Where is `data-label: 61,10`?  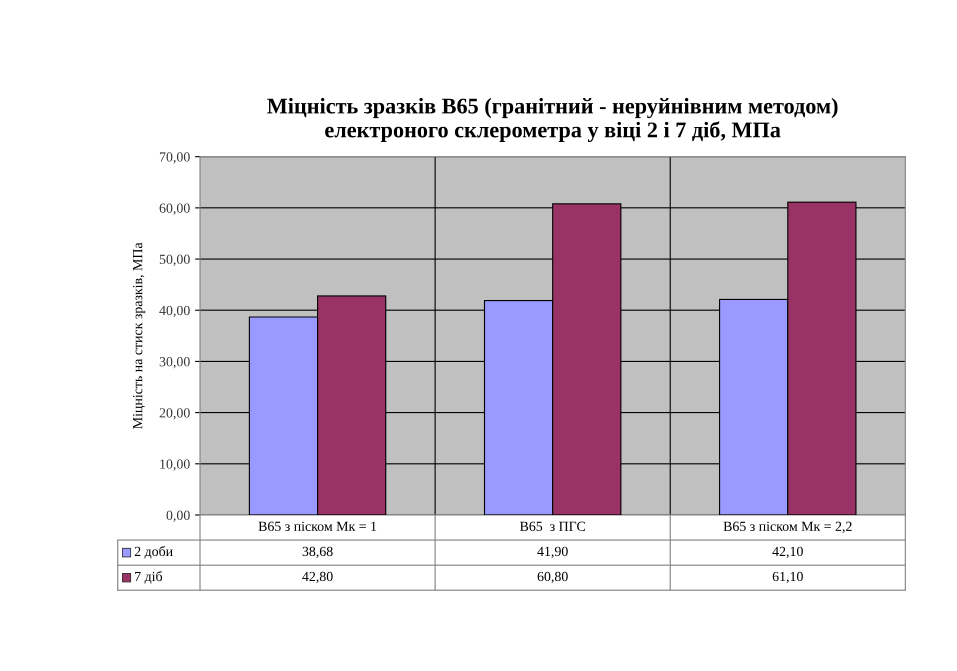 data-label: 61,10 is located at coordinates (787, 578).